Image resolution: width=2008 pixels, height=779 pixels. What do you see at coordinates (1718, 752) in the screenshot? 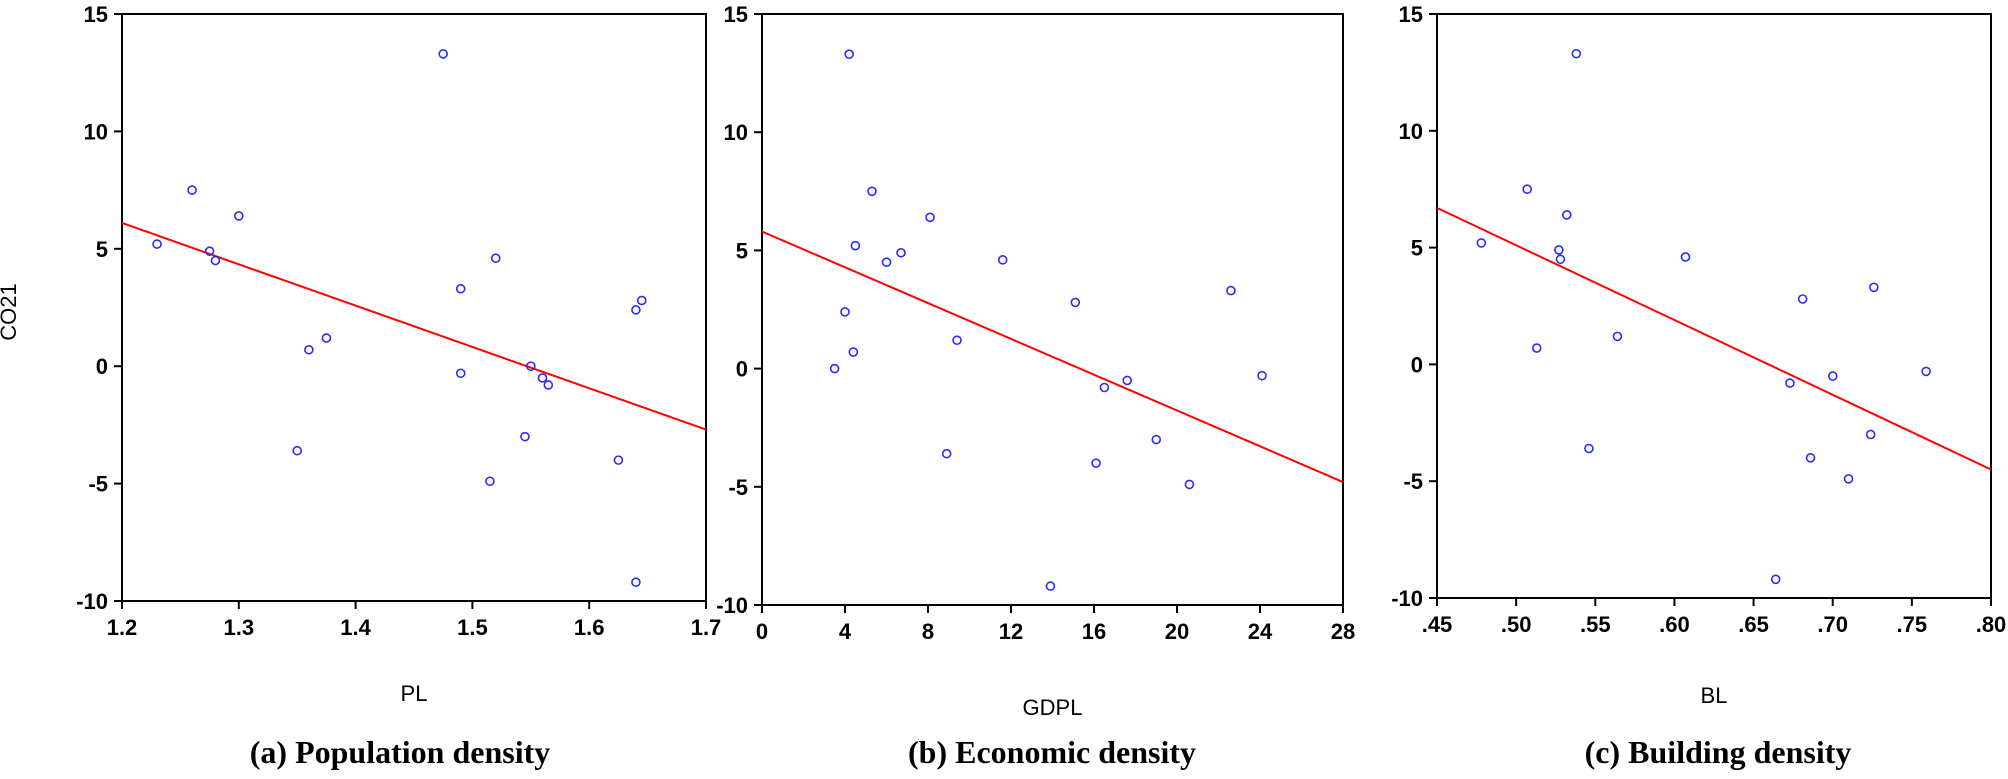
I see `panel-caption: (c) Building density` at bounding box center [1718, 752].